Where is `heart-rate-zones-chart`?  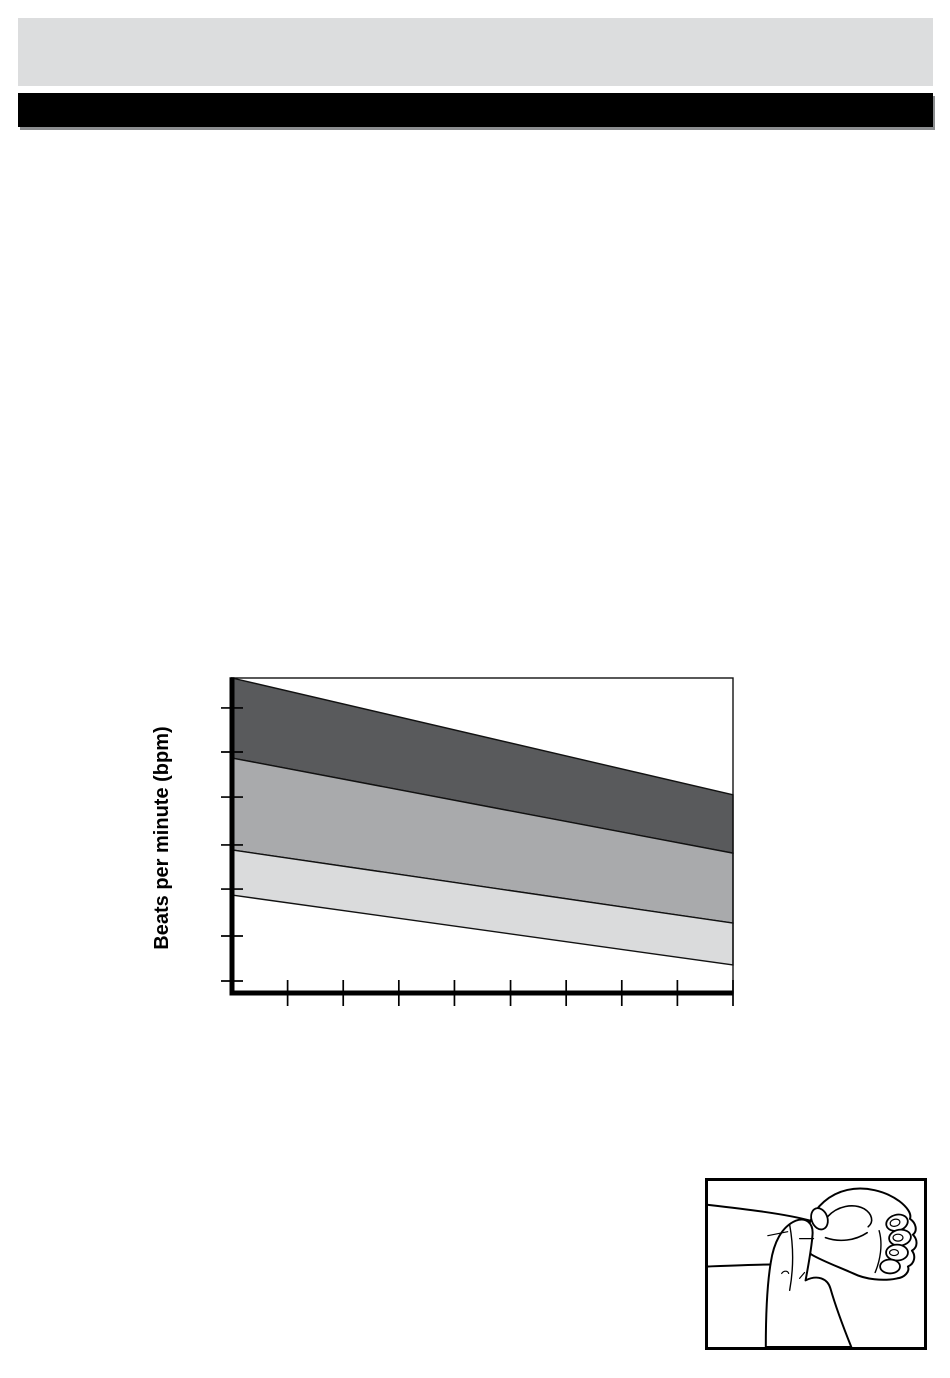
heart-rate-zones-chart is located at coordinates (477, 841).